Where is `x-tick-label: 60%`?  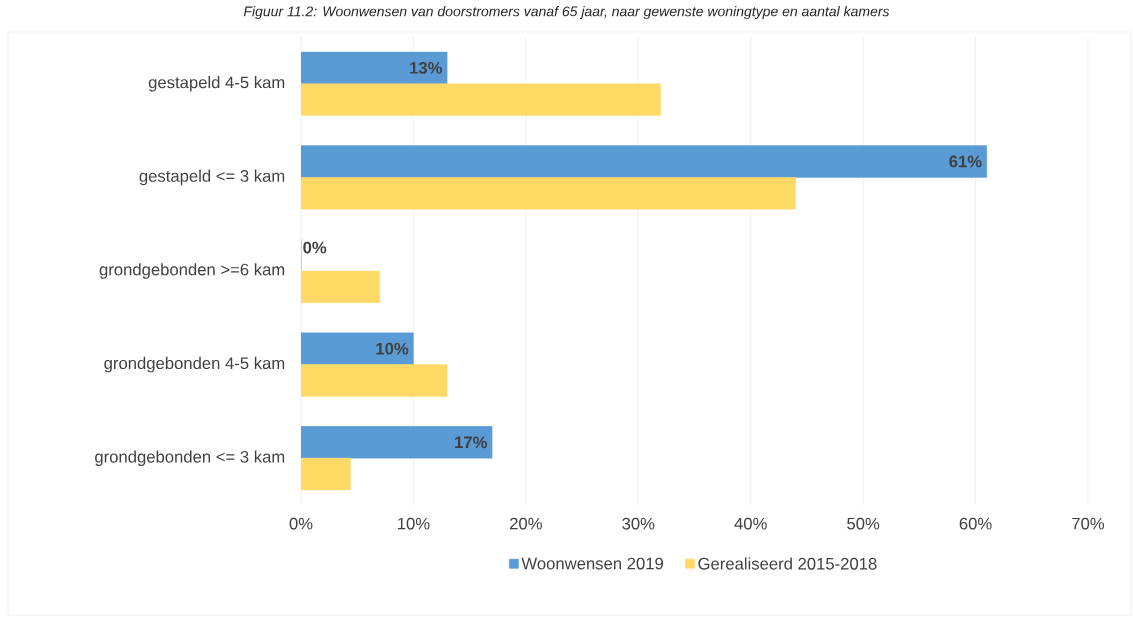
x-tick-label: 60% is located at coordinates (975, 523).